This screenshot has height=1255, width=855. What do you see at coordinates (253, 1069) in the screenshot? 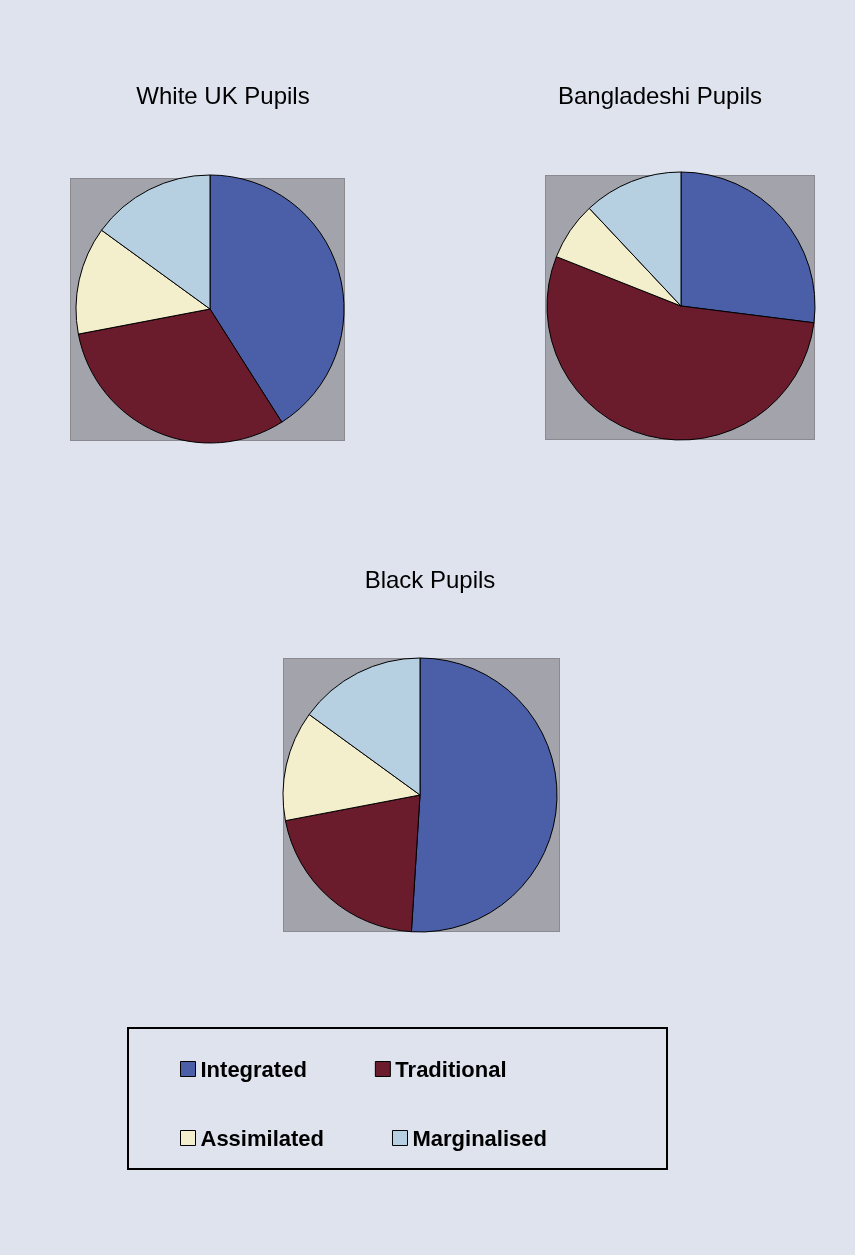
I see `legend-label: Integrated` at bounding box center [253, 1069].